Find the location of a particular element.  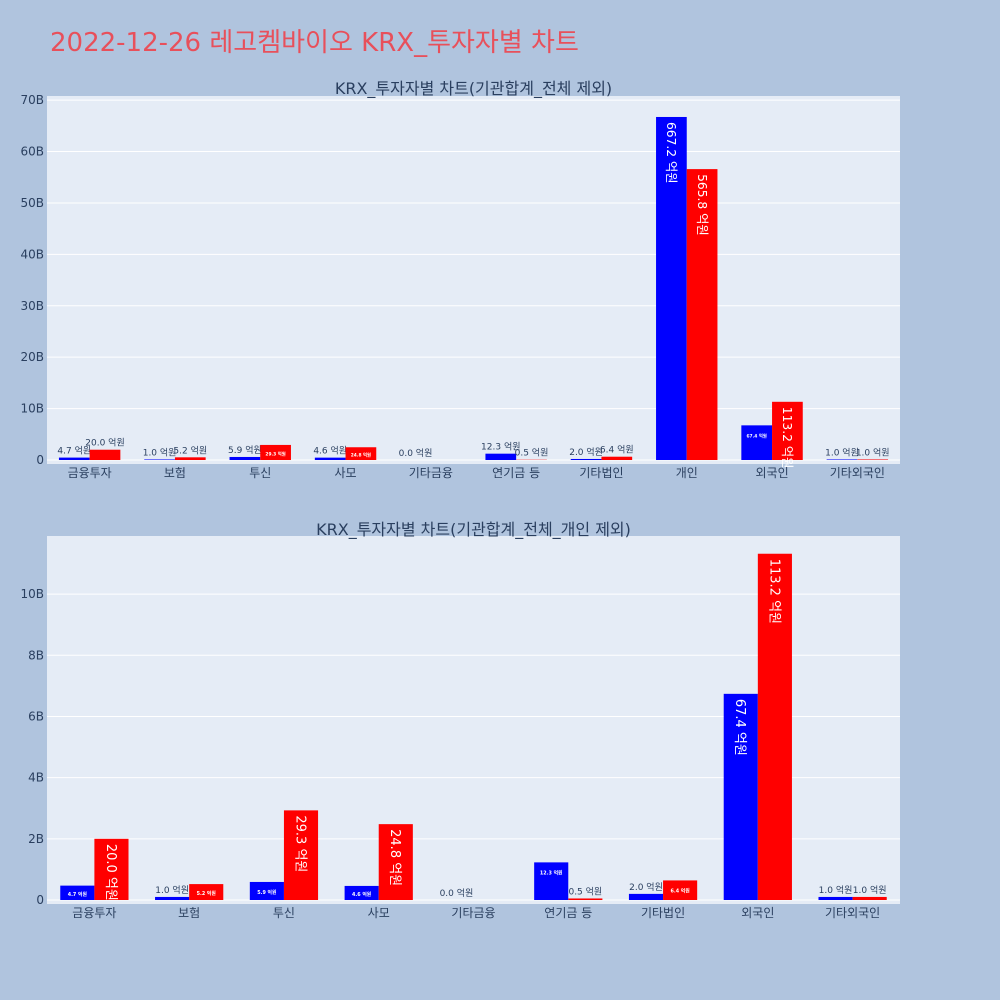

y-tick-label: 4B is located at coordinates (36, 778).